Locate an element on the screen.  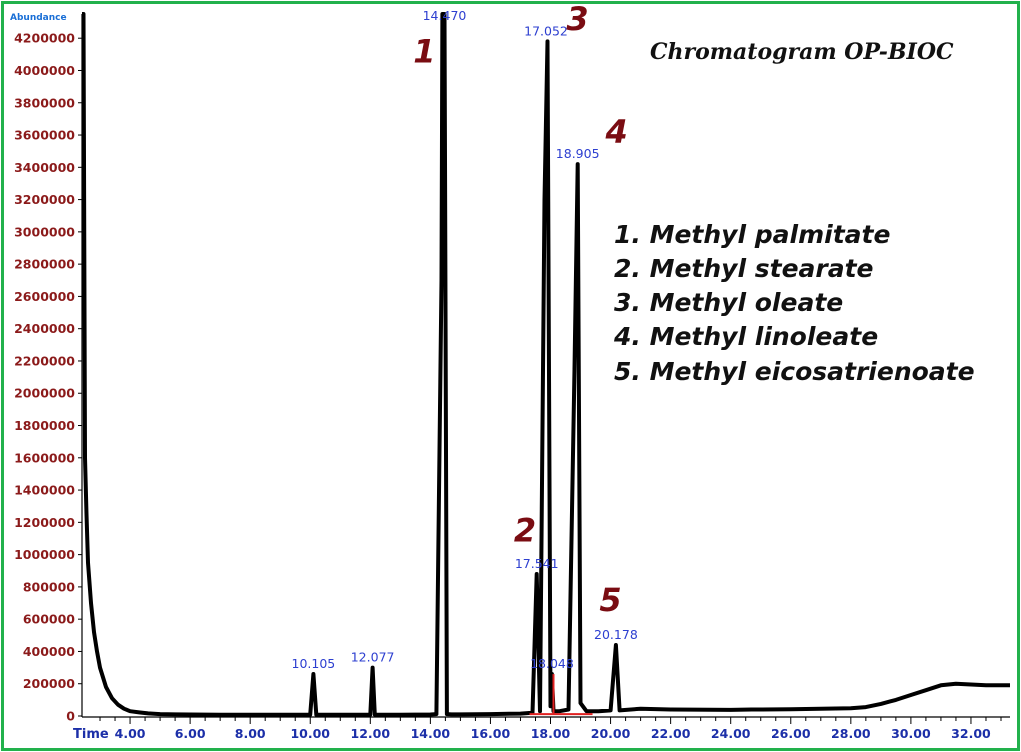
x-tick-label: 22.00 is located at coordinates (671, 733).